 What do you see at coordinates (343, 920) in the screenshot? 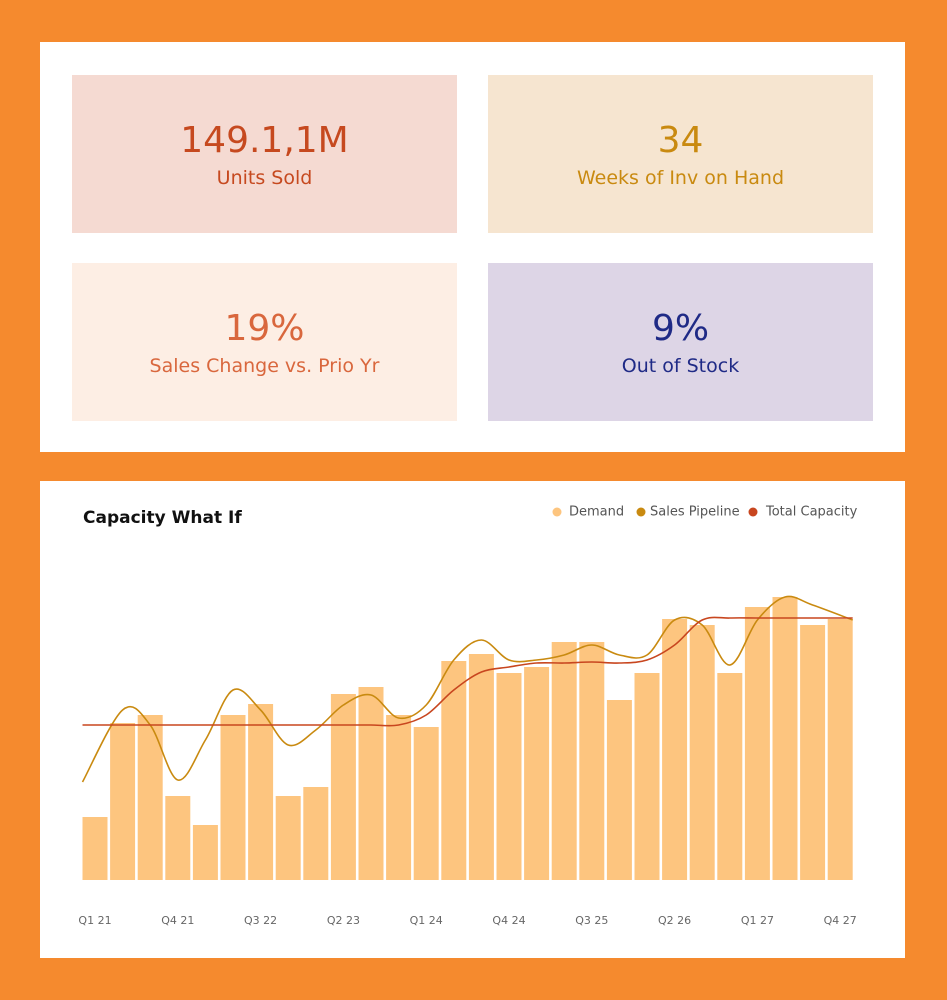
I see `x-tick-label: Q2 23` at bounding box center [343, 920].